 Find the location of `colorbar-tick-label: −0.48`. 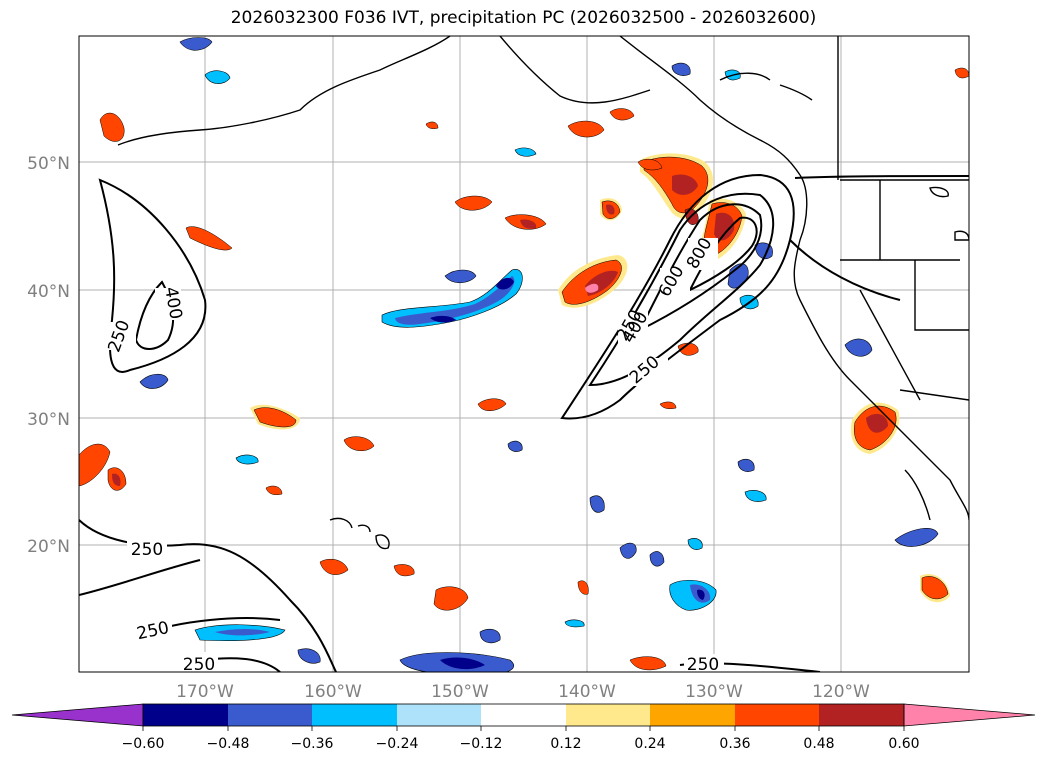

colorbar-tick-label: −0.48 is located at coordinates (228, 744).